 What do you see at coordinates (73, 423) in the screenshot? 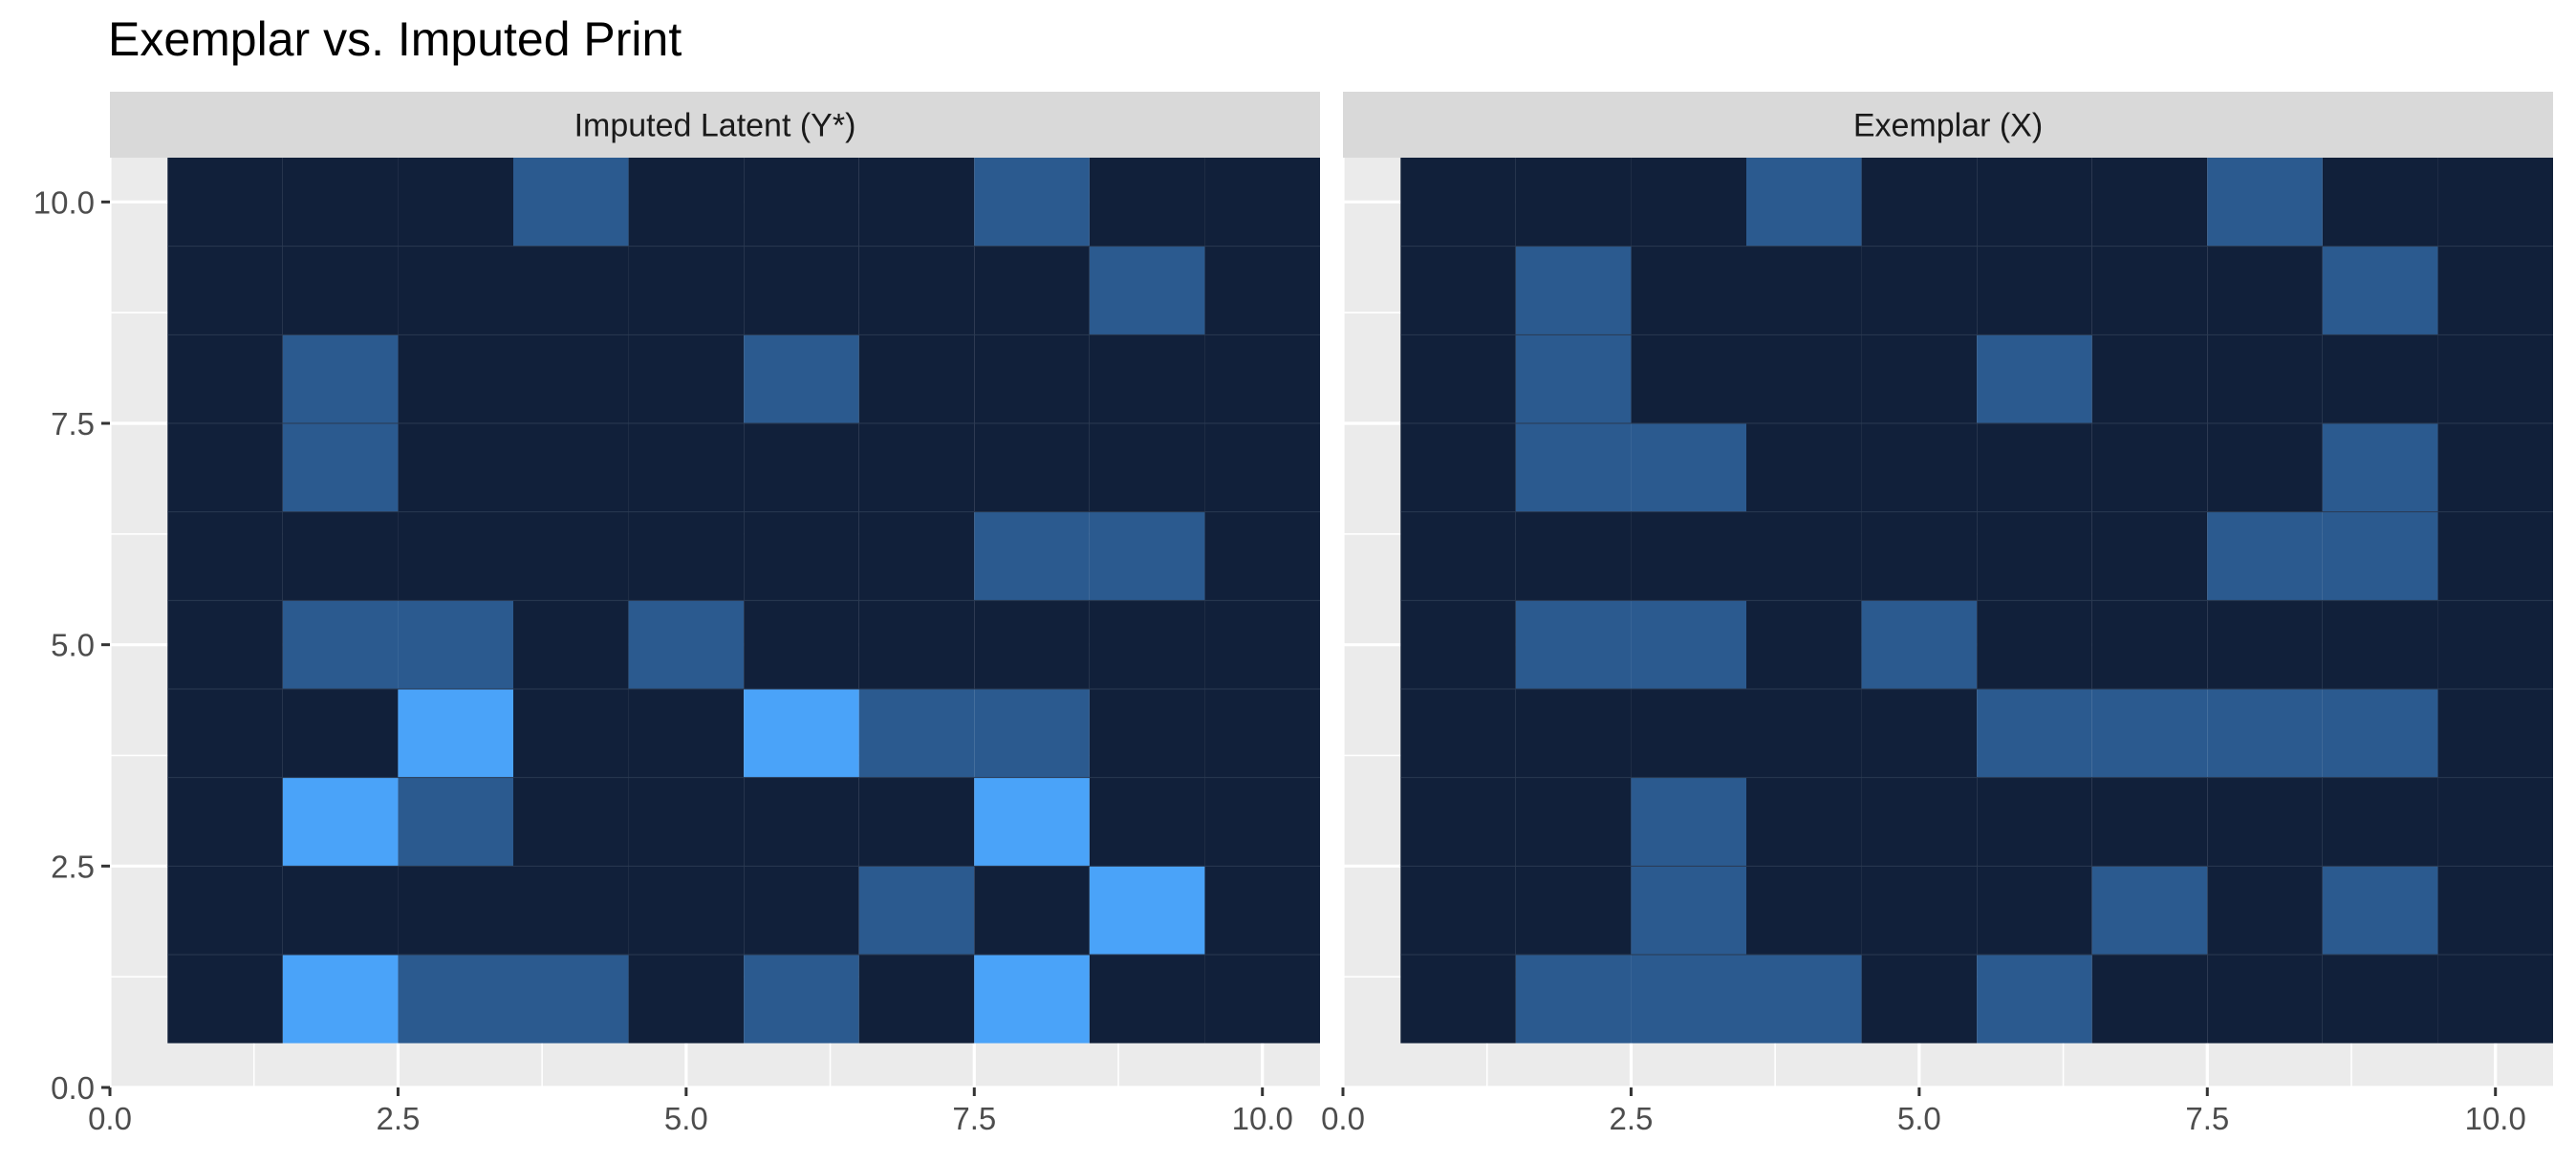
I see `y-tick-label: 7.5` at bounding box center [73, 423].